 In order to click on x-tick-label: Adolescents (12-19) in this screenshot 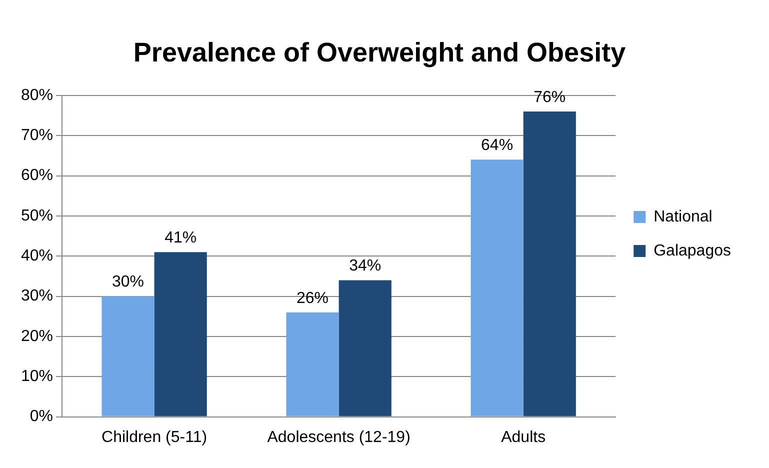, I will do `click(338, 437)`.